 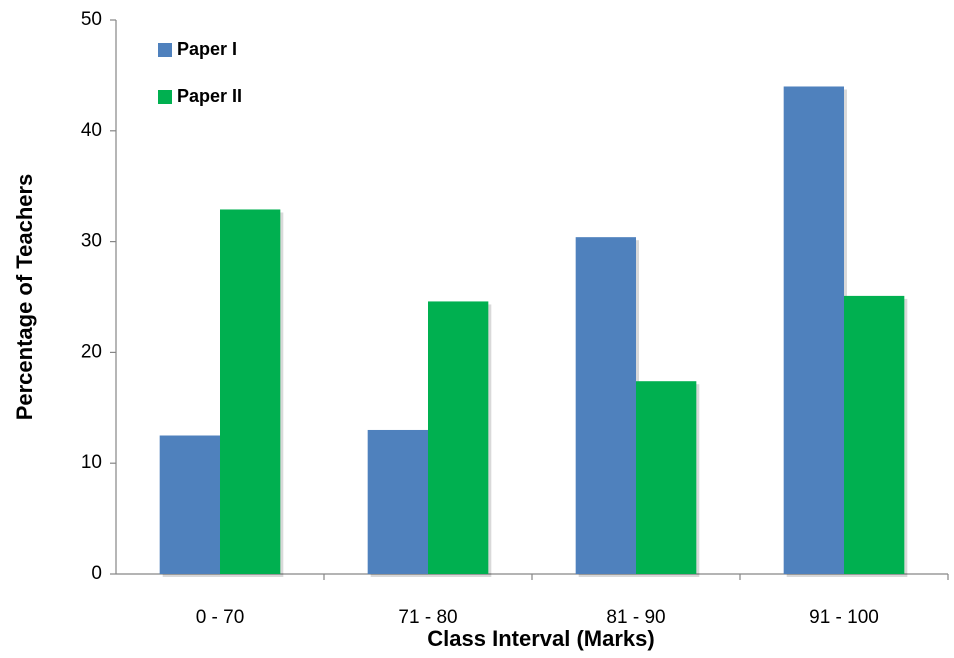 What do you see at coordinates (91, 19) in the screenshot?
I see `y-tick-label: 50` at bounding box center [91, 19].